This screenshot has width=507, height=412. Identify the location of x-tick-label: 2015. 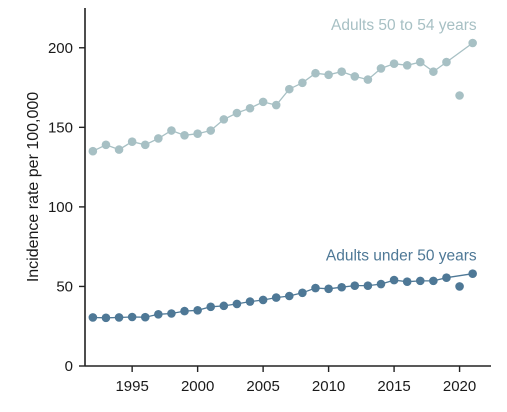
(393, 386).